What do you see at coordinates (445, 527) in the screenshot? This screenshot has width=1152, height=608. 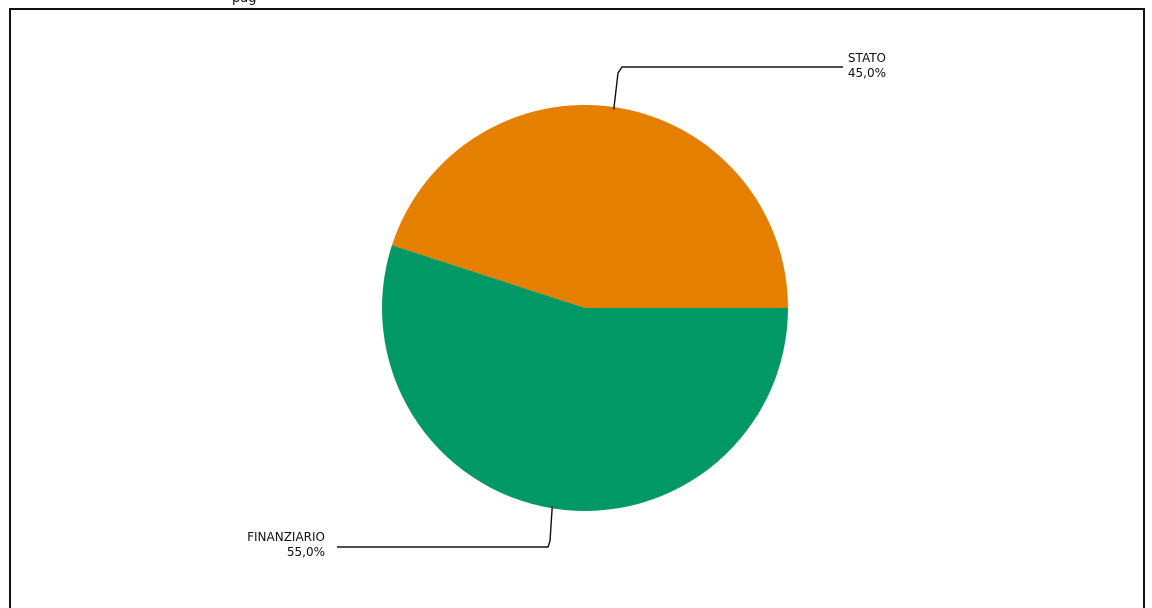 I see `leader-line-finanziario` at bounding box center [445, 527].